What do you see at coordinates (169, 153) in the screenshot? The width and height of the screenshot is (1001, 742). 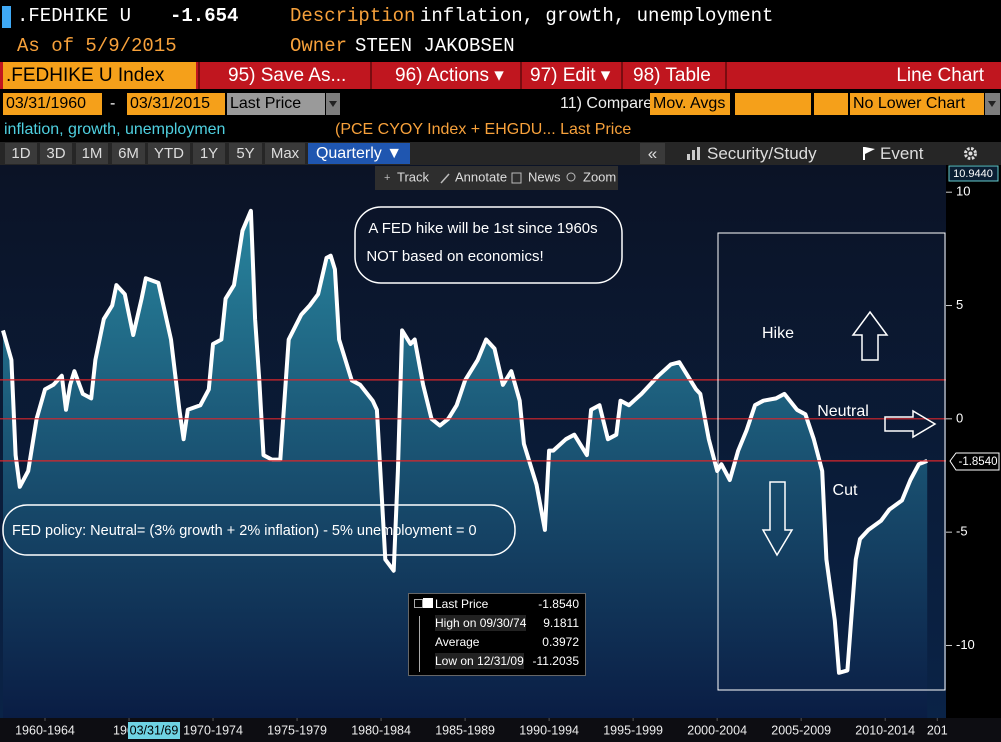 I see `period-button: YTD` at bounding box center [169, 153].